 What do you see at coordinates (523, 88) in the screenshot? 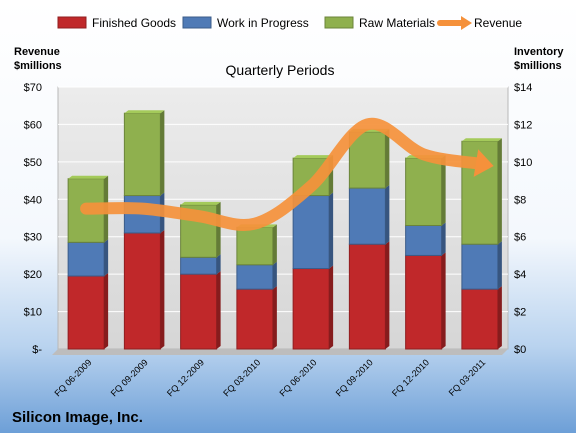
I see `y-right-tick-label: $14` at bounding box center [523, 88].